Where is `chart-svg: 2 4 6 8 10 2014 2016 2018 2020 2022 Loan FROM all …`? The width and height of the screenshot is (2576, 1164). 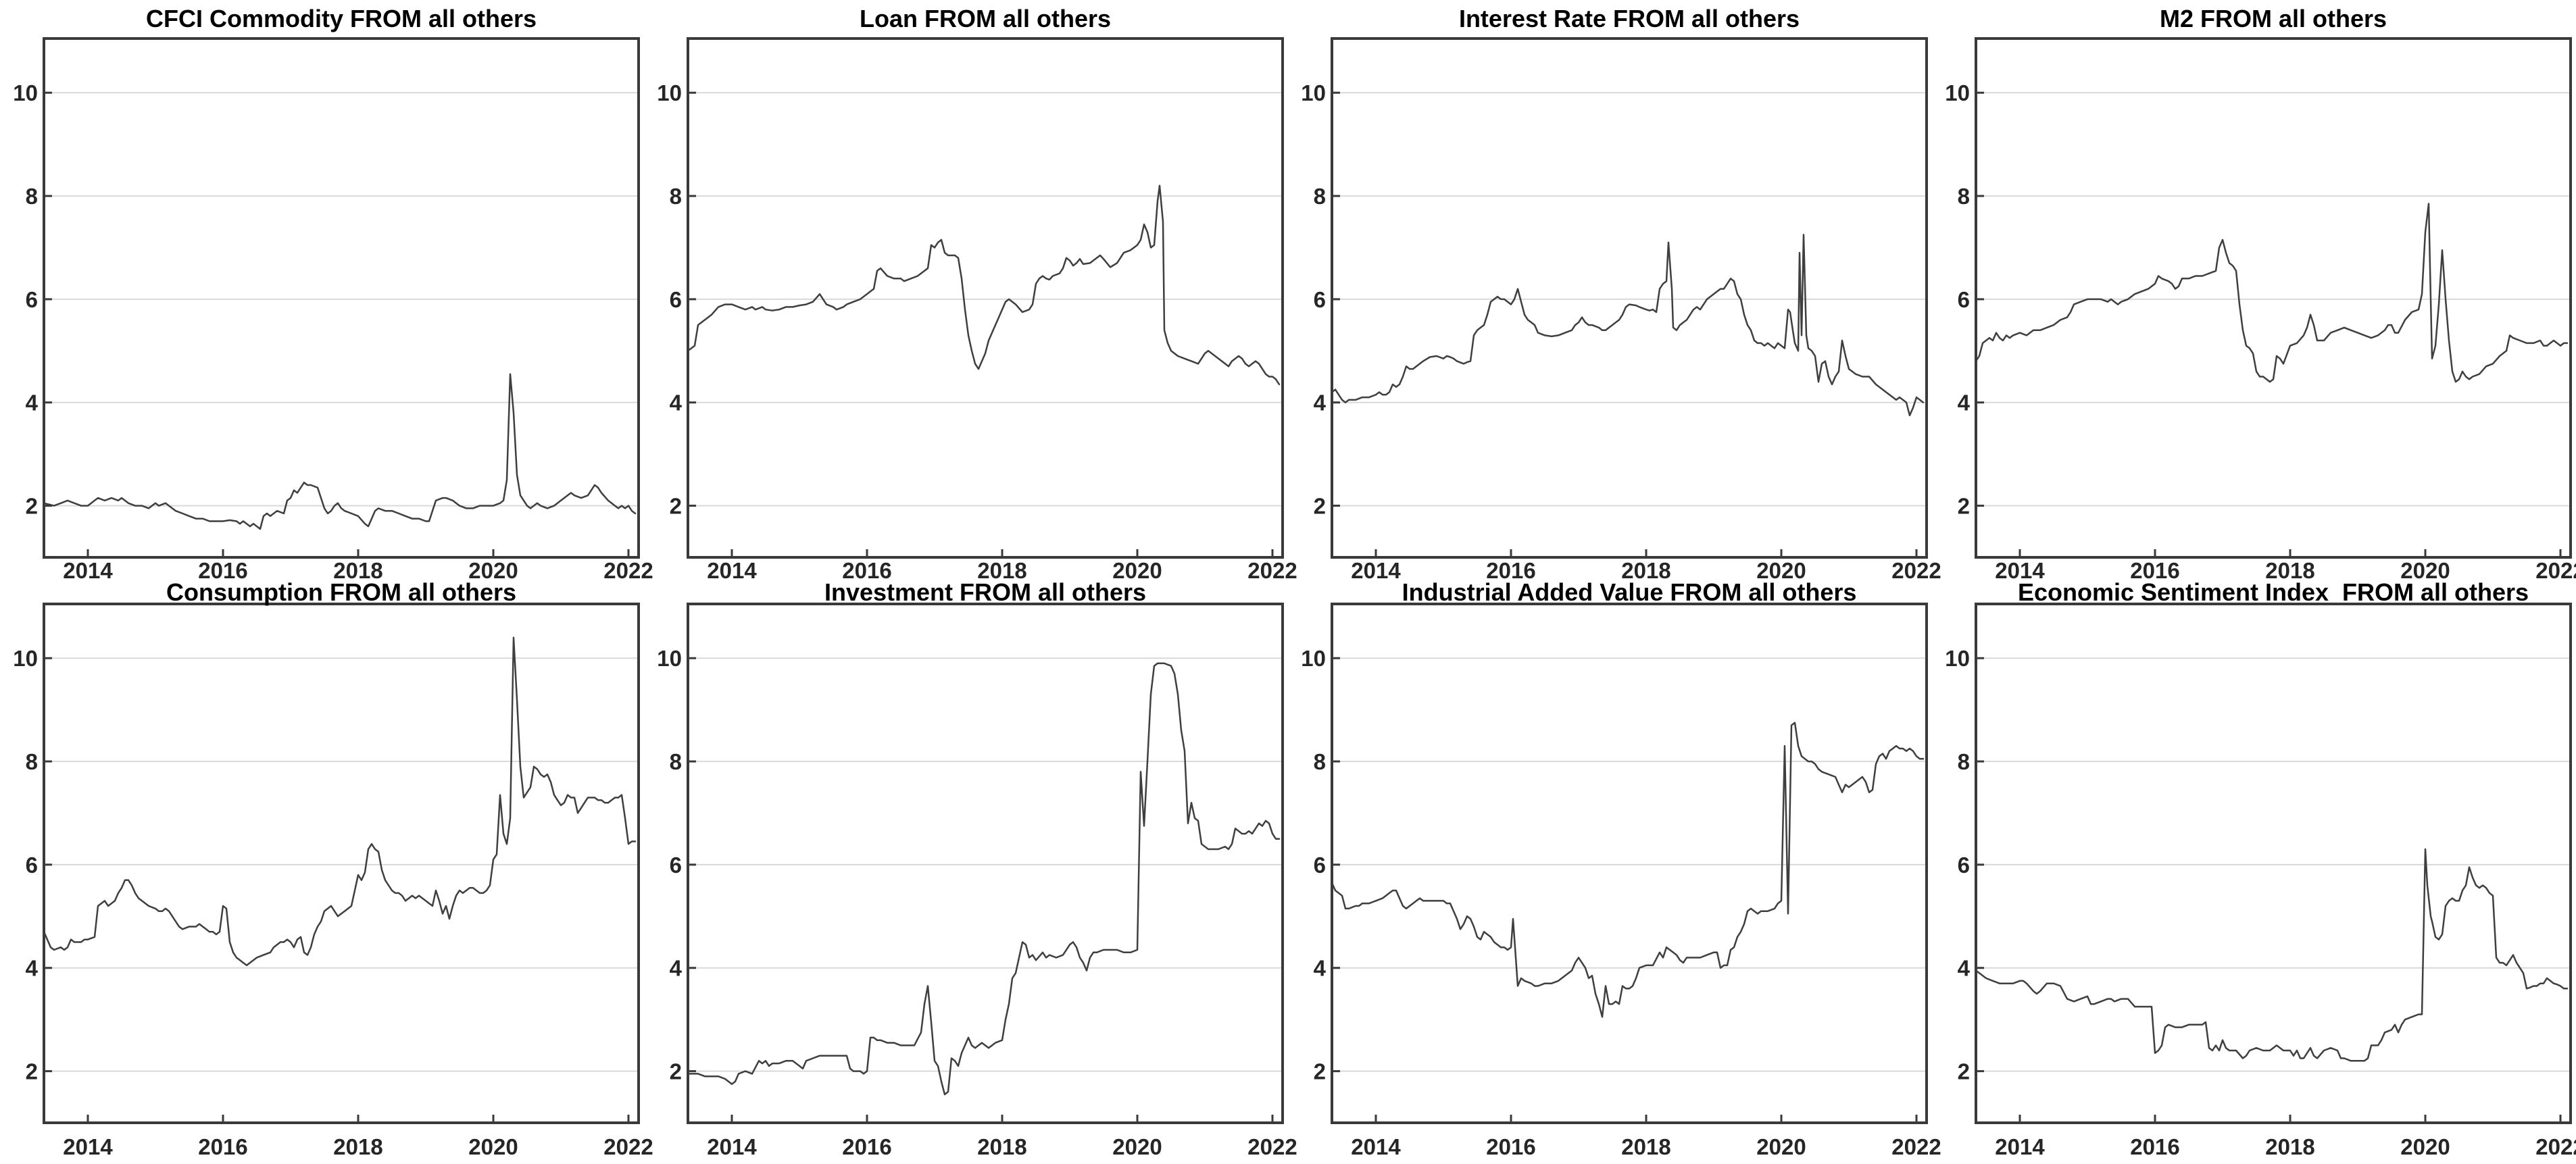 chart-svg: 2 4 6 8 10 2014 2016 2018 2020 2022 Loan FROM all … is located at coordinates (977, 294).